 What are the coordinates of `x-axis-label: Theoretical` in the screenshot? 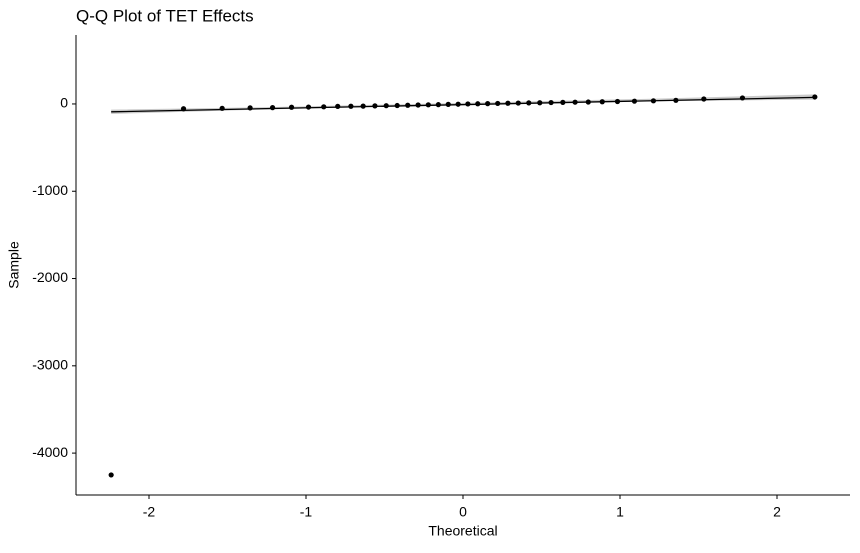 It's located at (462, 531).